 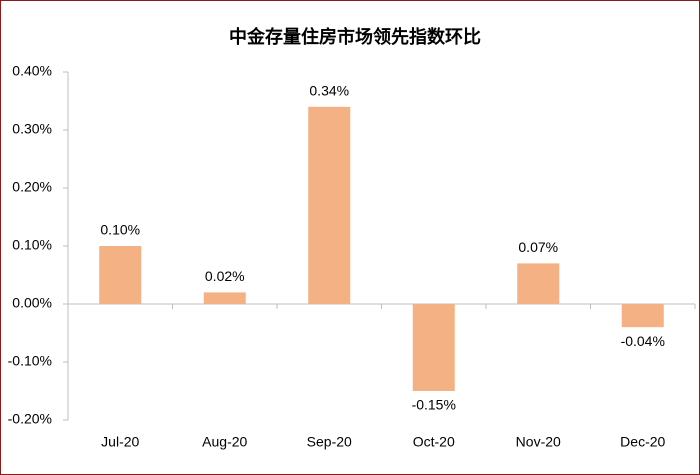 What do you see at coordinates (225, 276) in the screenshot?
I see `value-label: 0.02%` at bounding box center [225, 276].